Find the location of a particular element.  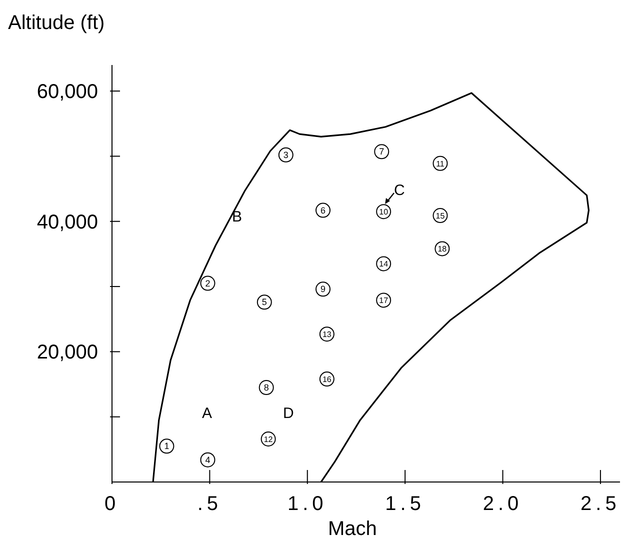

annotation: C is located at coordinates (399, 191).